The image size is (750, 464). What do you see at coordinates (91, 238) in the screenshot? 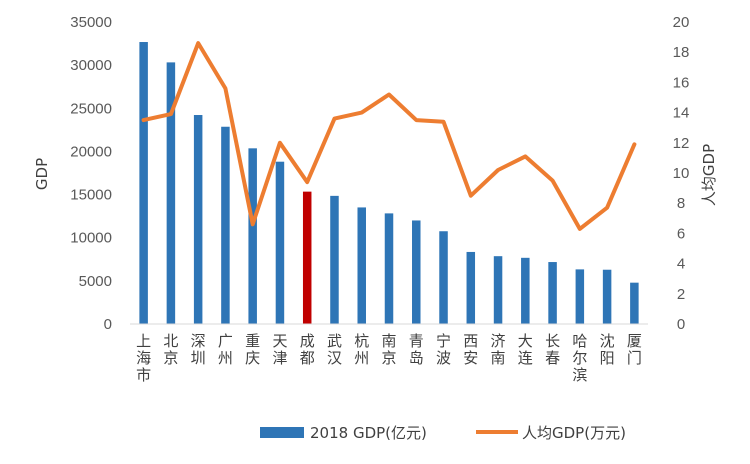
I see `y-tick-label: 10000` at bounding box center [91, 238].